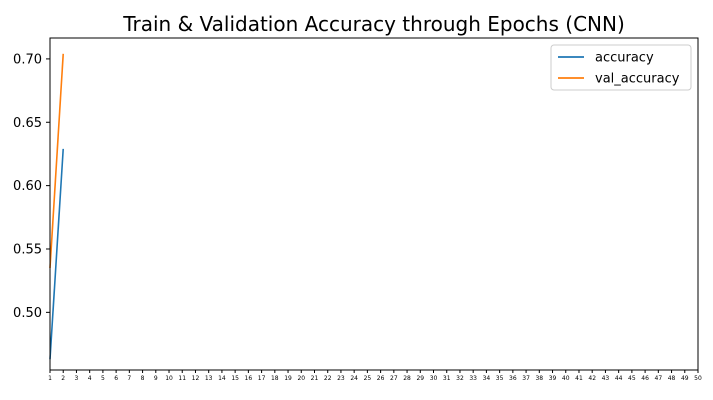 This screenshot has width=713, height=400. What do you see at coordinates (381, 378) in the screenshot?
I see `x-tick-label: 26` at bounding box center [381, 378].